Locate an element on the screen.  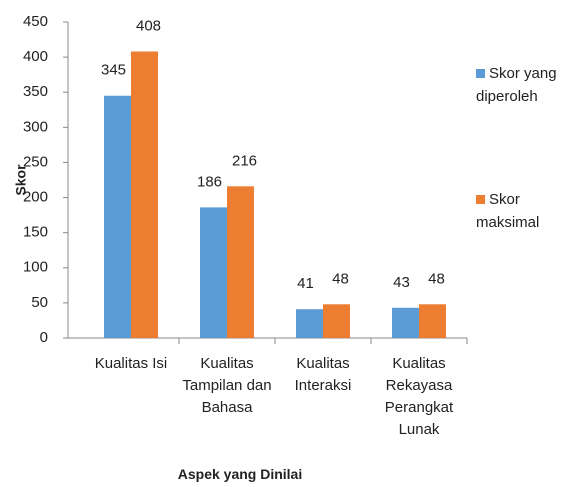
legend-label: Skor yang diperoleh is located at coordinates (516, 85).